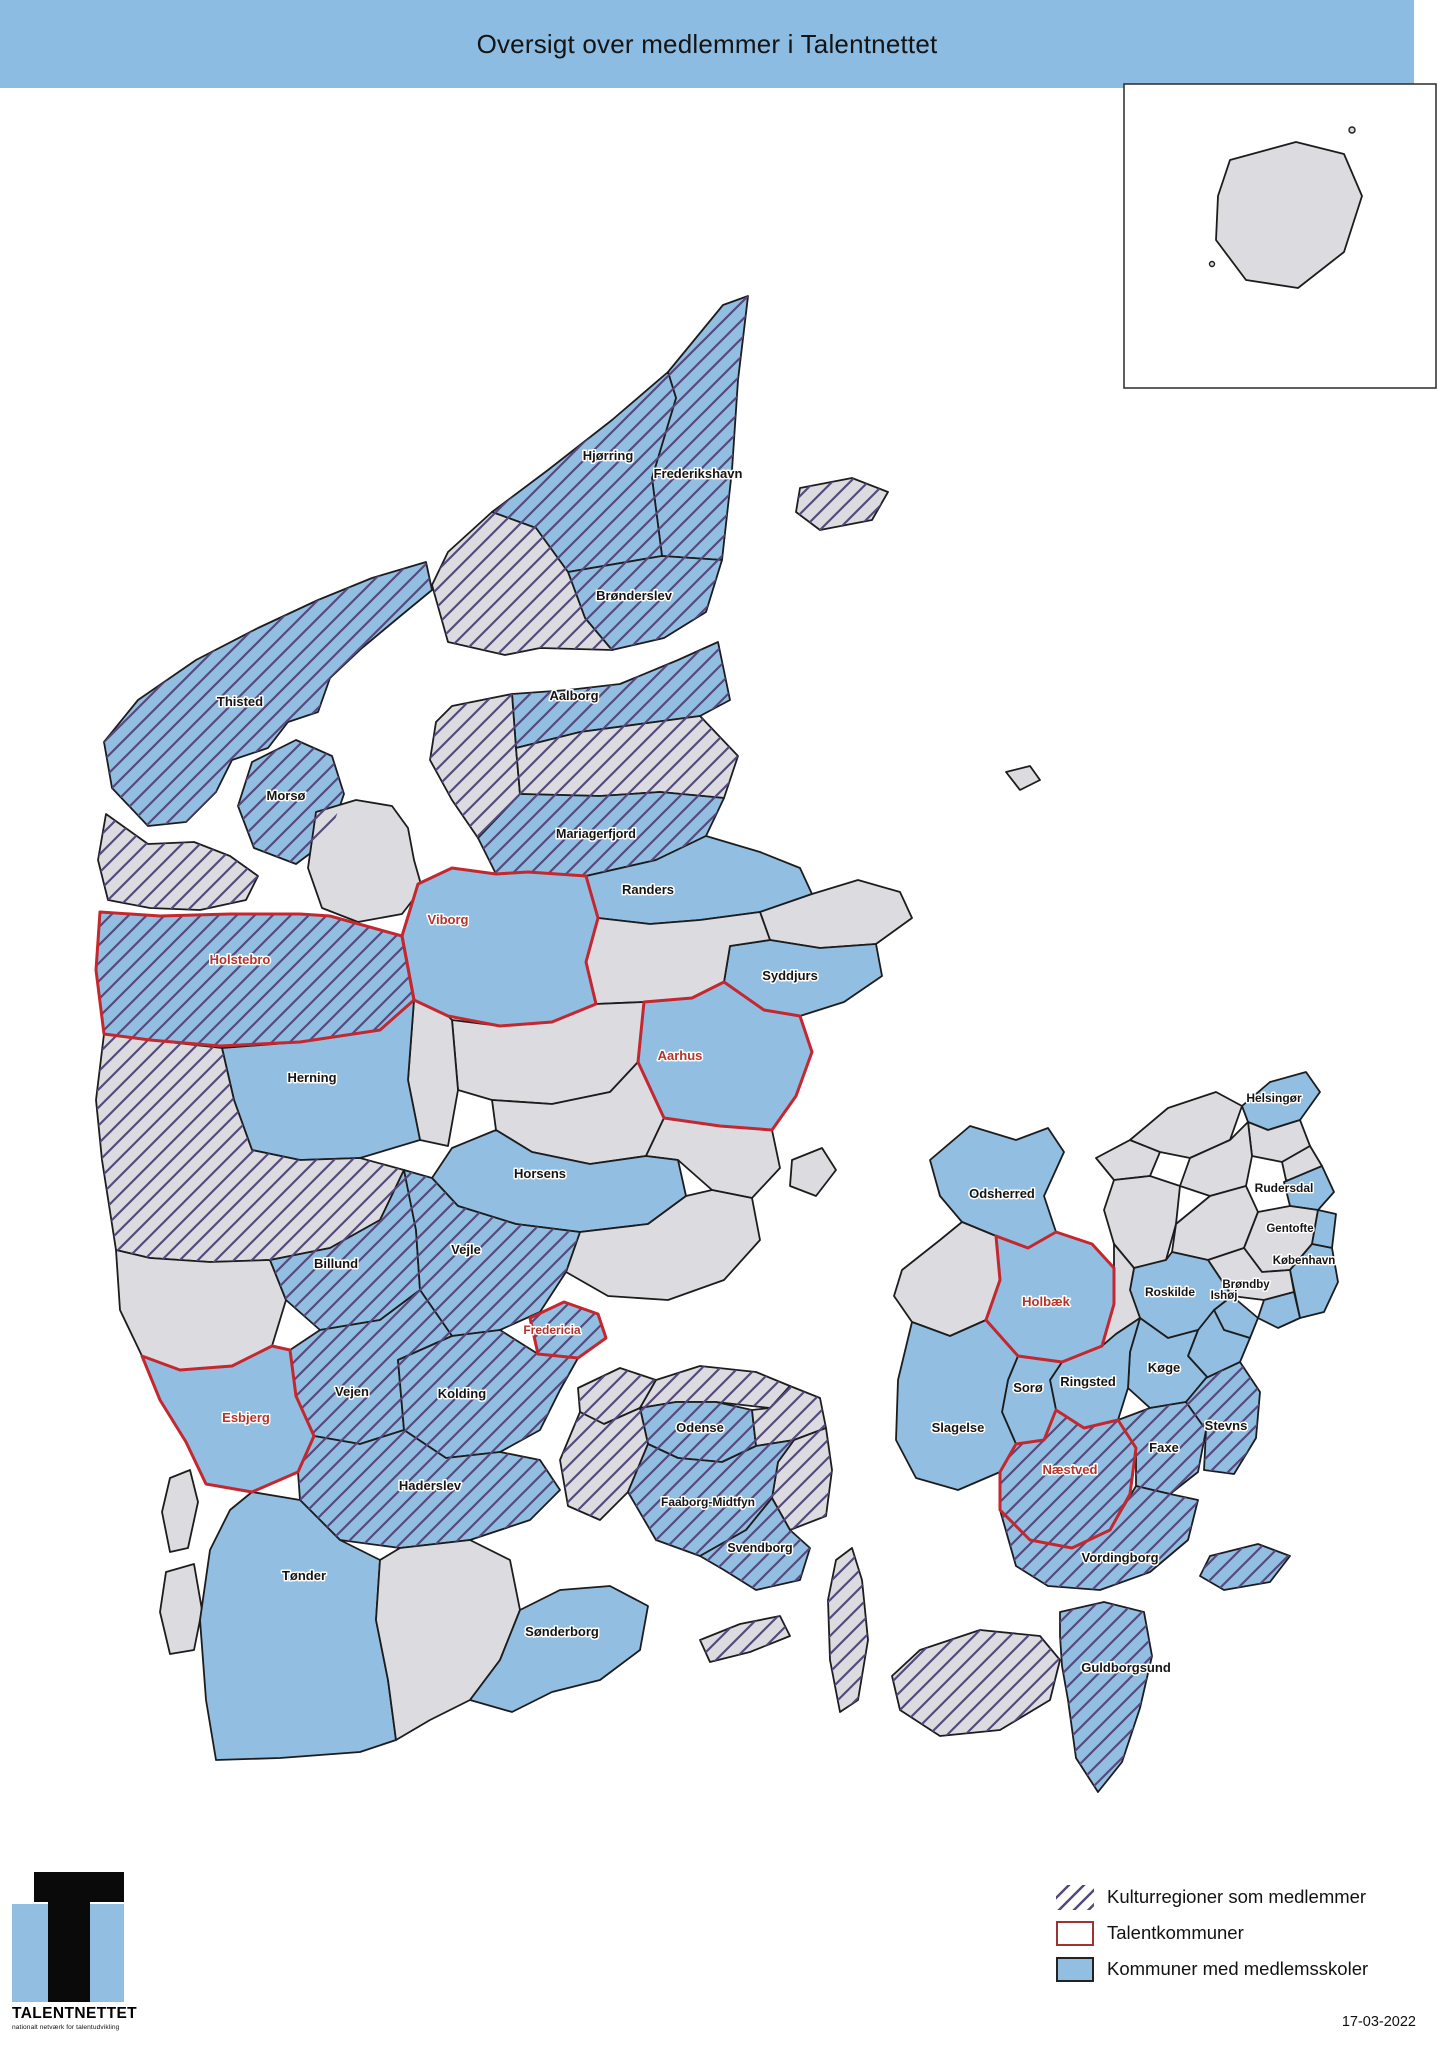  I want to click on municipality-label-naestved: Næstved, so click(1070, 1469).